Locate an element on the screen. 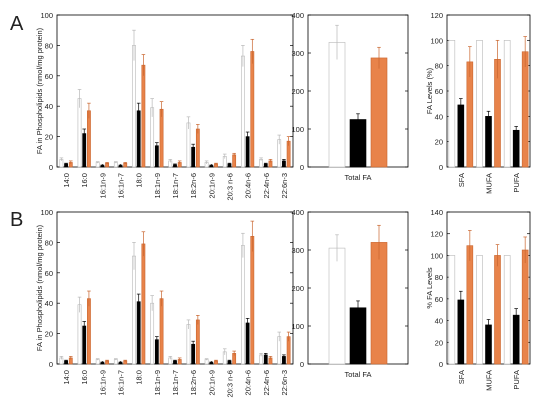 This screenshot has width=550, height=416. chart-a-2: 0 100 200 300 400 Total FA is located at coordinates (350, 96).